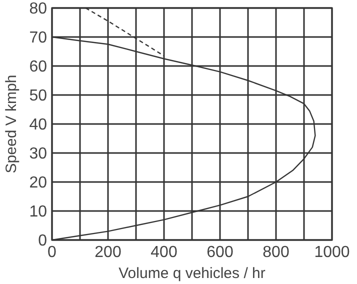 Image resolution: width=357 pixels, height=284 pixels. I want to click on x-tick-label: 1000, so click(332, 252).